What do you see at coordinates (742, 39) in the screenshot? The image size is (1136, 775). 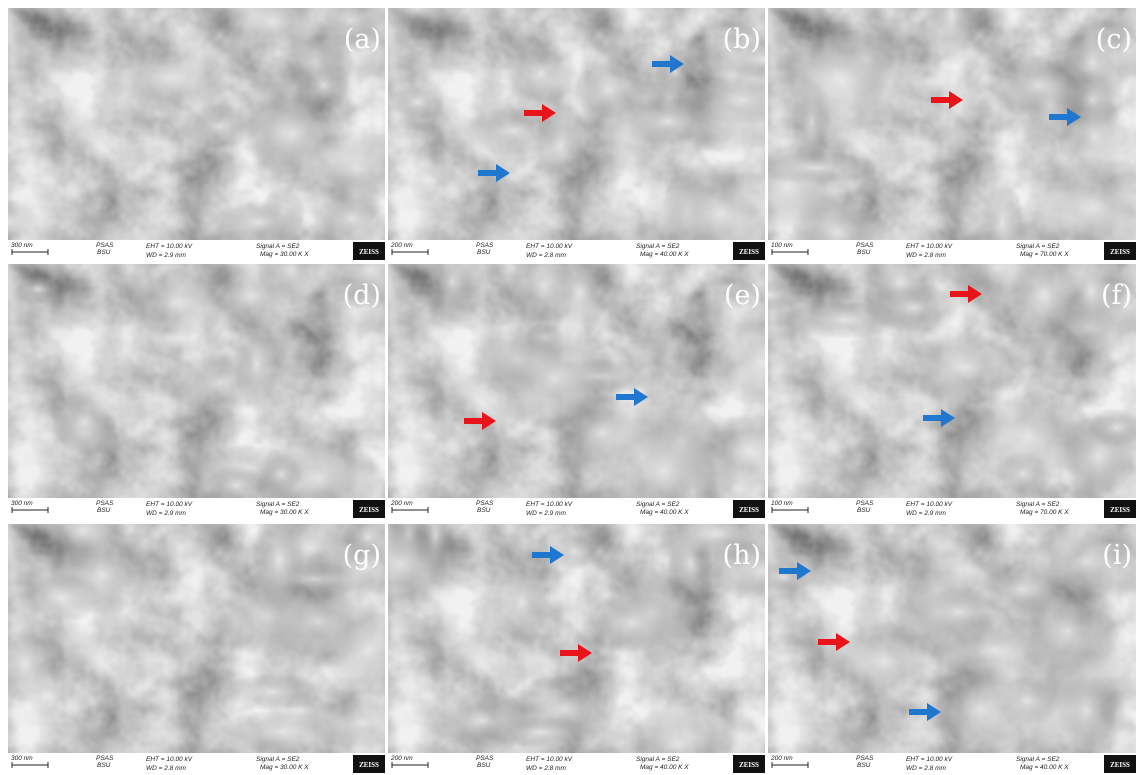 I see `panel-label: (b)` at bounding box center [742, 39].